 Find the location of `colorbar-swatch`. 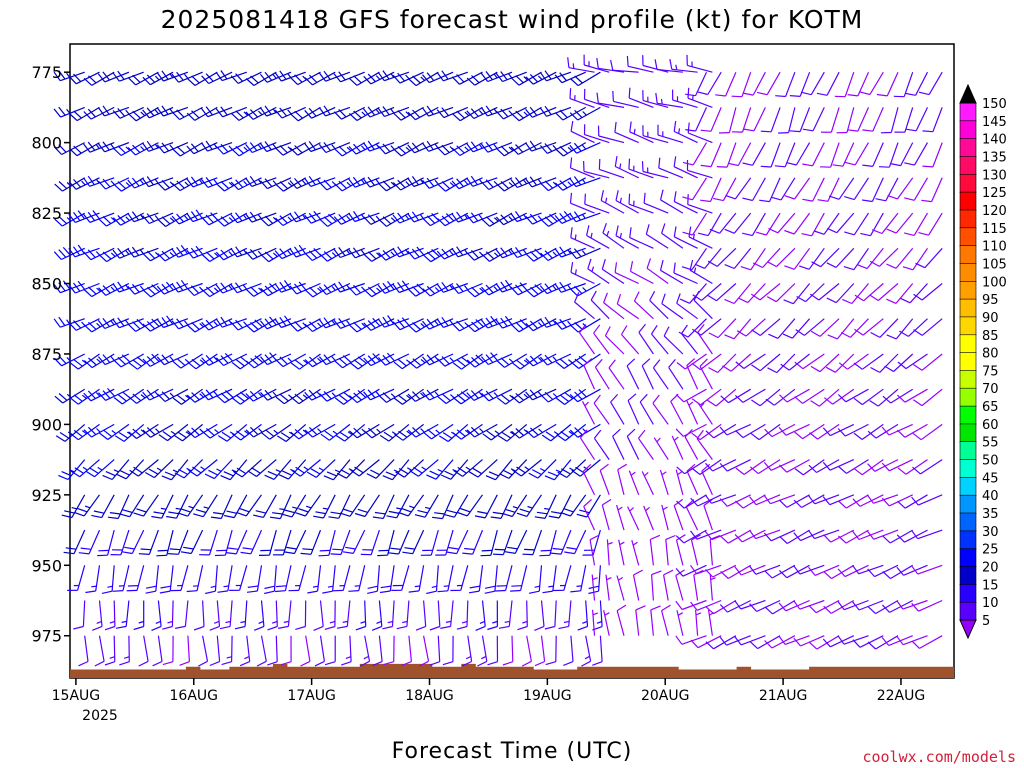

colorbar-swatch is located at coordinates (968, 469).